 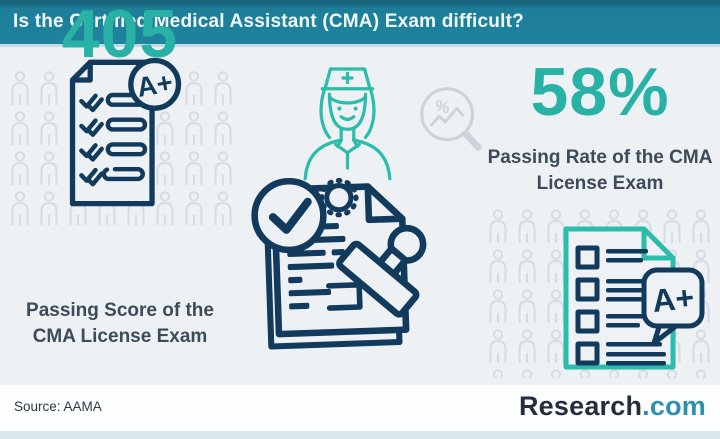 I want to click on grade-badge-circle, so click(x=155, y=84).